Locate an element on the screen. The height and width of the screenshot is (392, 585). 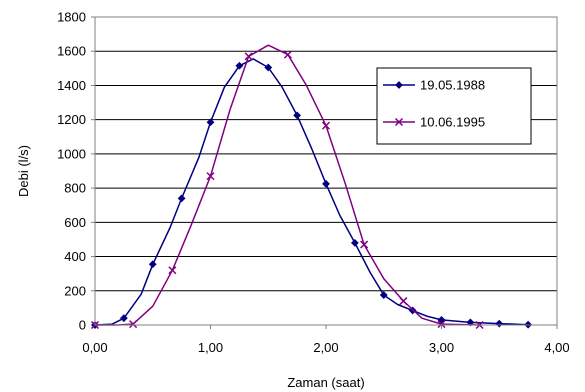
x-tick-label: 4,00 is located at coordinates (556, 347).